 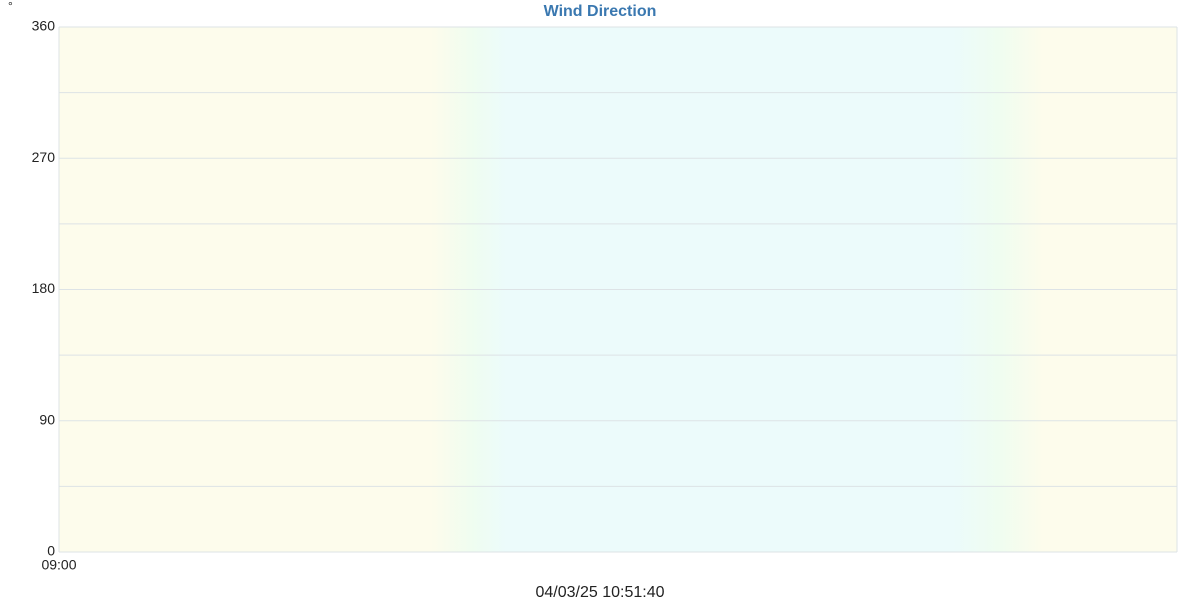 What do you see at coordinates (51, 551) in the screenshot?
I see `y-tick-label: 0` at bounding box center [51, 551].